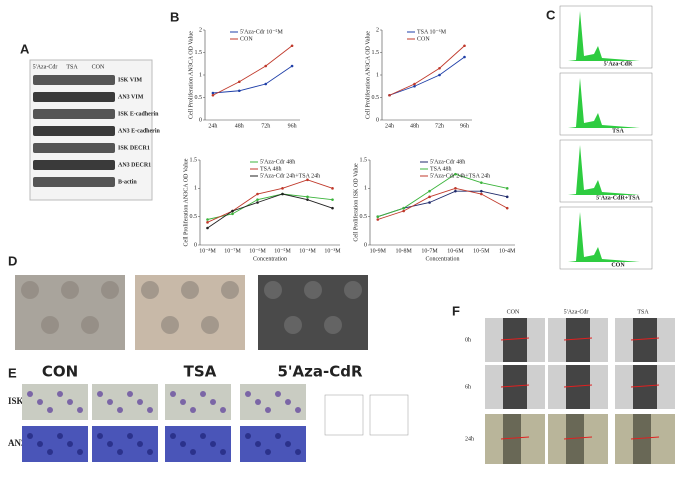 Image resolution: width=685 pixels, height=477 pixels. What do you see at coordinates (443, 259) in the screenshot?
I see `x-label: Concentration` at bounding box center [443, 259].